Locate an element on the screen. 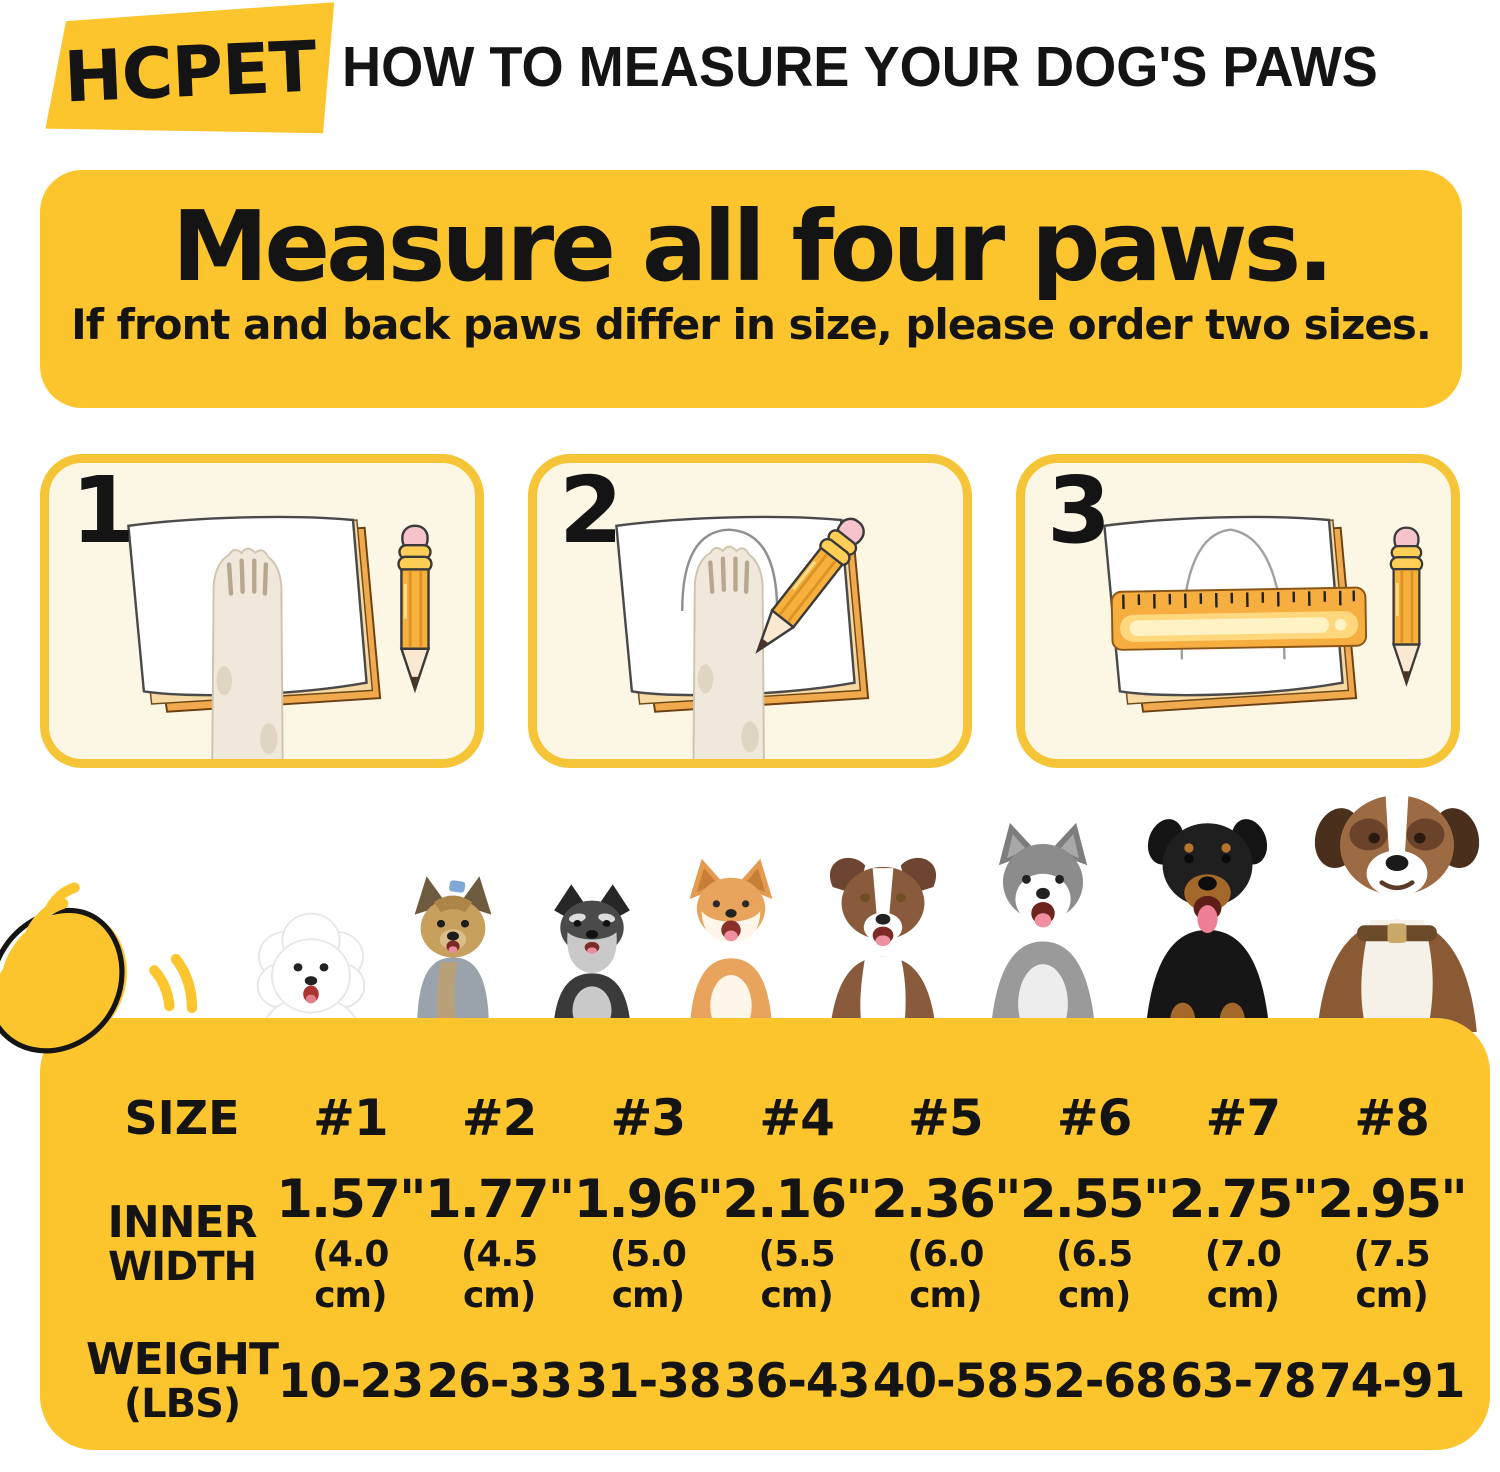 This screenshot has width=1500, height=1472. dog-photo-bichon-frise is located at coordinates (311, 972).